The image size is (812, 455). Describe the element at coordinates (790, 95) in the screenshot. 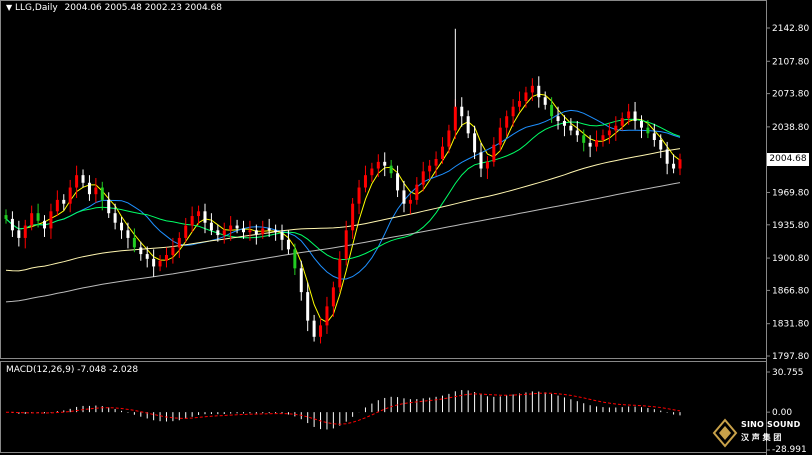

I see `price-tick-label: 2073.80` at that location.